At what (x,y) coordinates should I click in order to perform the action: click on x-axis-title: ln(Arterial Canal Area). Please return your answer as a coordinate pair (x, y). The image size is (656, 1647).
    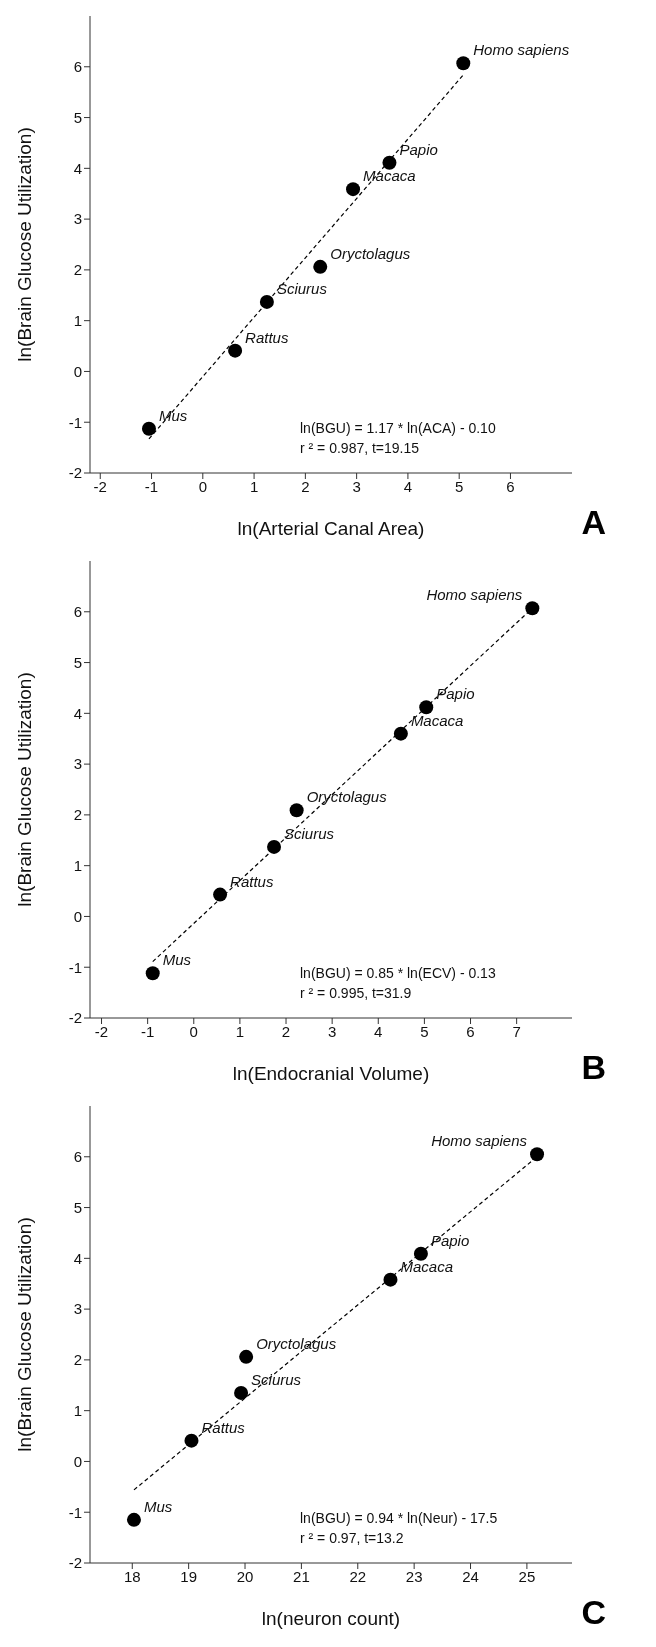
    Looking at the image, I should click on (331, 528).